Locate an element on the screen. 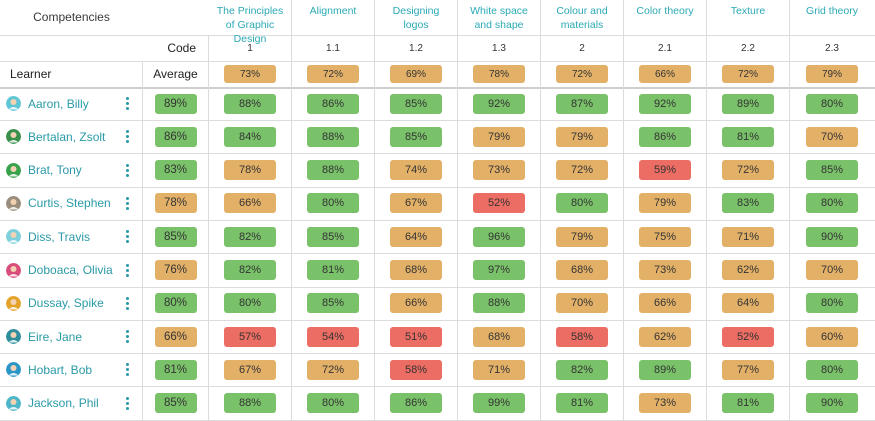 The width and height of the screenshot is (875, 421). score-pill: 79% is located at coordinates (499, 136).